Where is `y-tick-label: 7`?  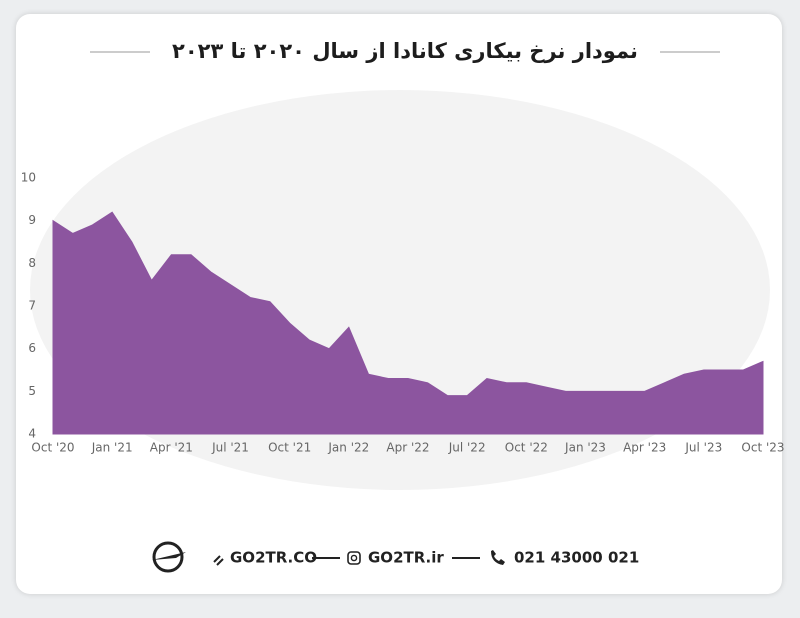 y-tick-label: 7 is located at coordinates (32, 306).